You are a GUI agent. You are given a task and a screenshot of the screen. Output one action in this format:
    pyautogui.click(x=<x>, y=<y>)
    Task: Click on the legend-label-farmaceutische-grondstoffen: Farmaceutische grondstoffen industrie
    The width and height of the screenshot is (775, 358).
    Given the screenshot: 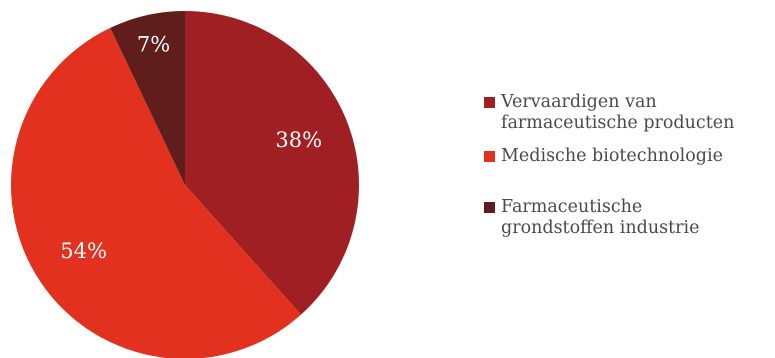 What is the action you would take?
    pyautogui.click(x=600, y=217)
    